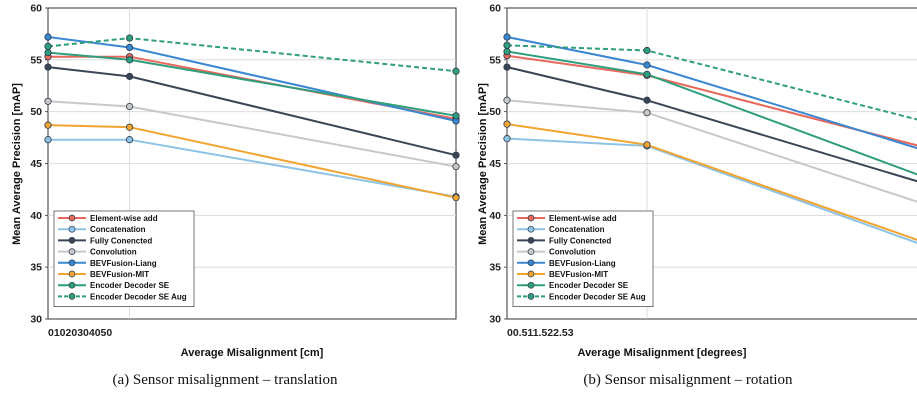 The height and width of the screenshot is (400, 917). What do you see at coordinates (252, 353) in the screenshot?
I see `x-axis-label: Average Misalignment [cm]` at bounding box center [252, 353].